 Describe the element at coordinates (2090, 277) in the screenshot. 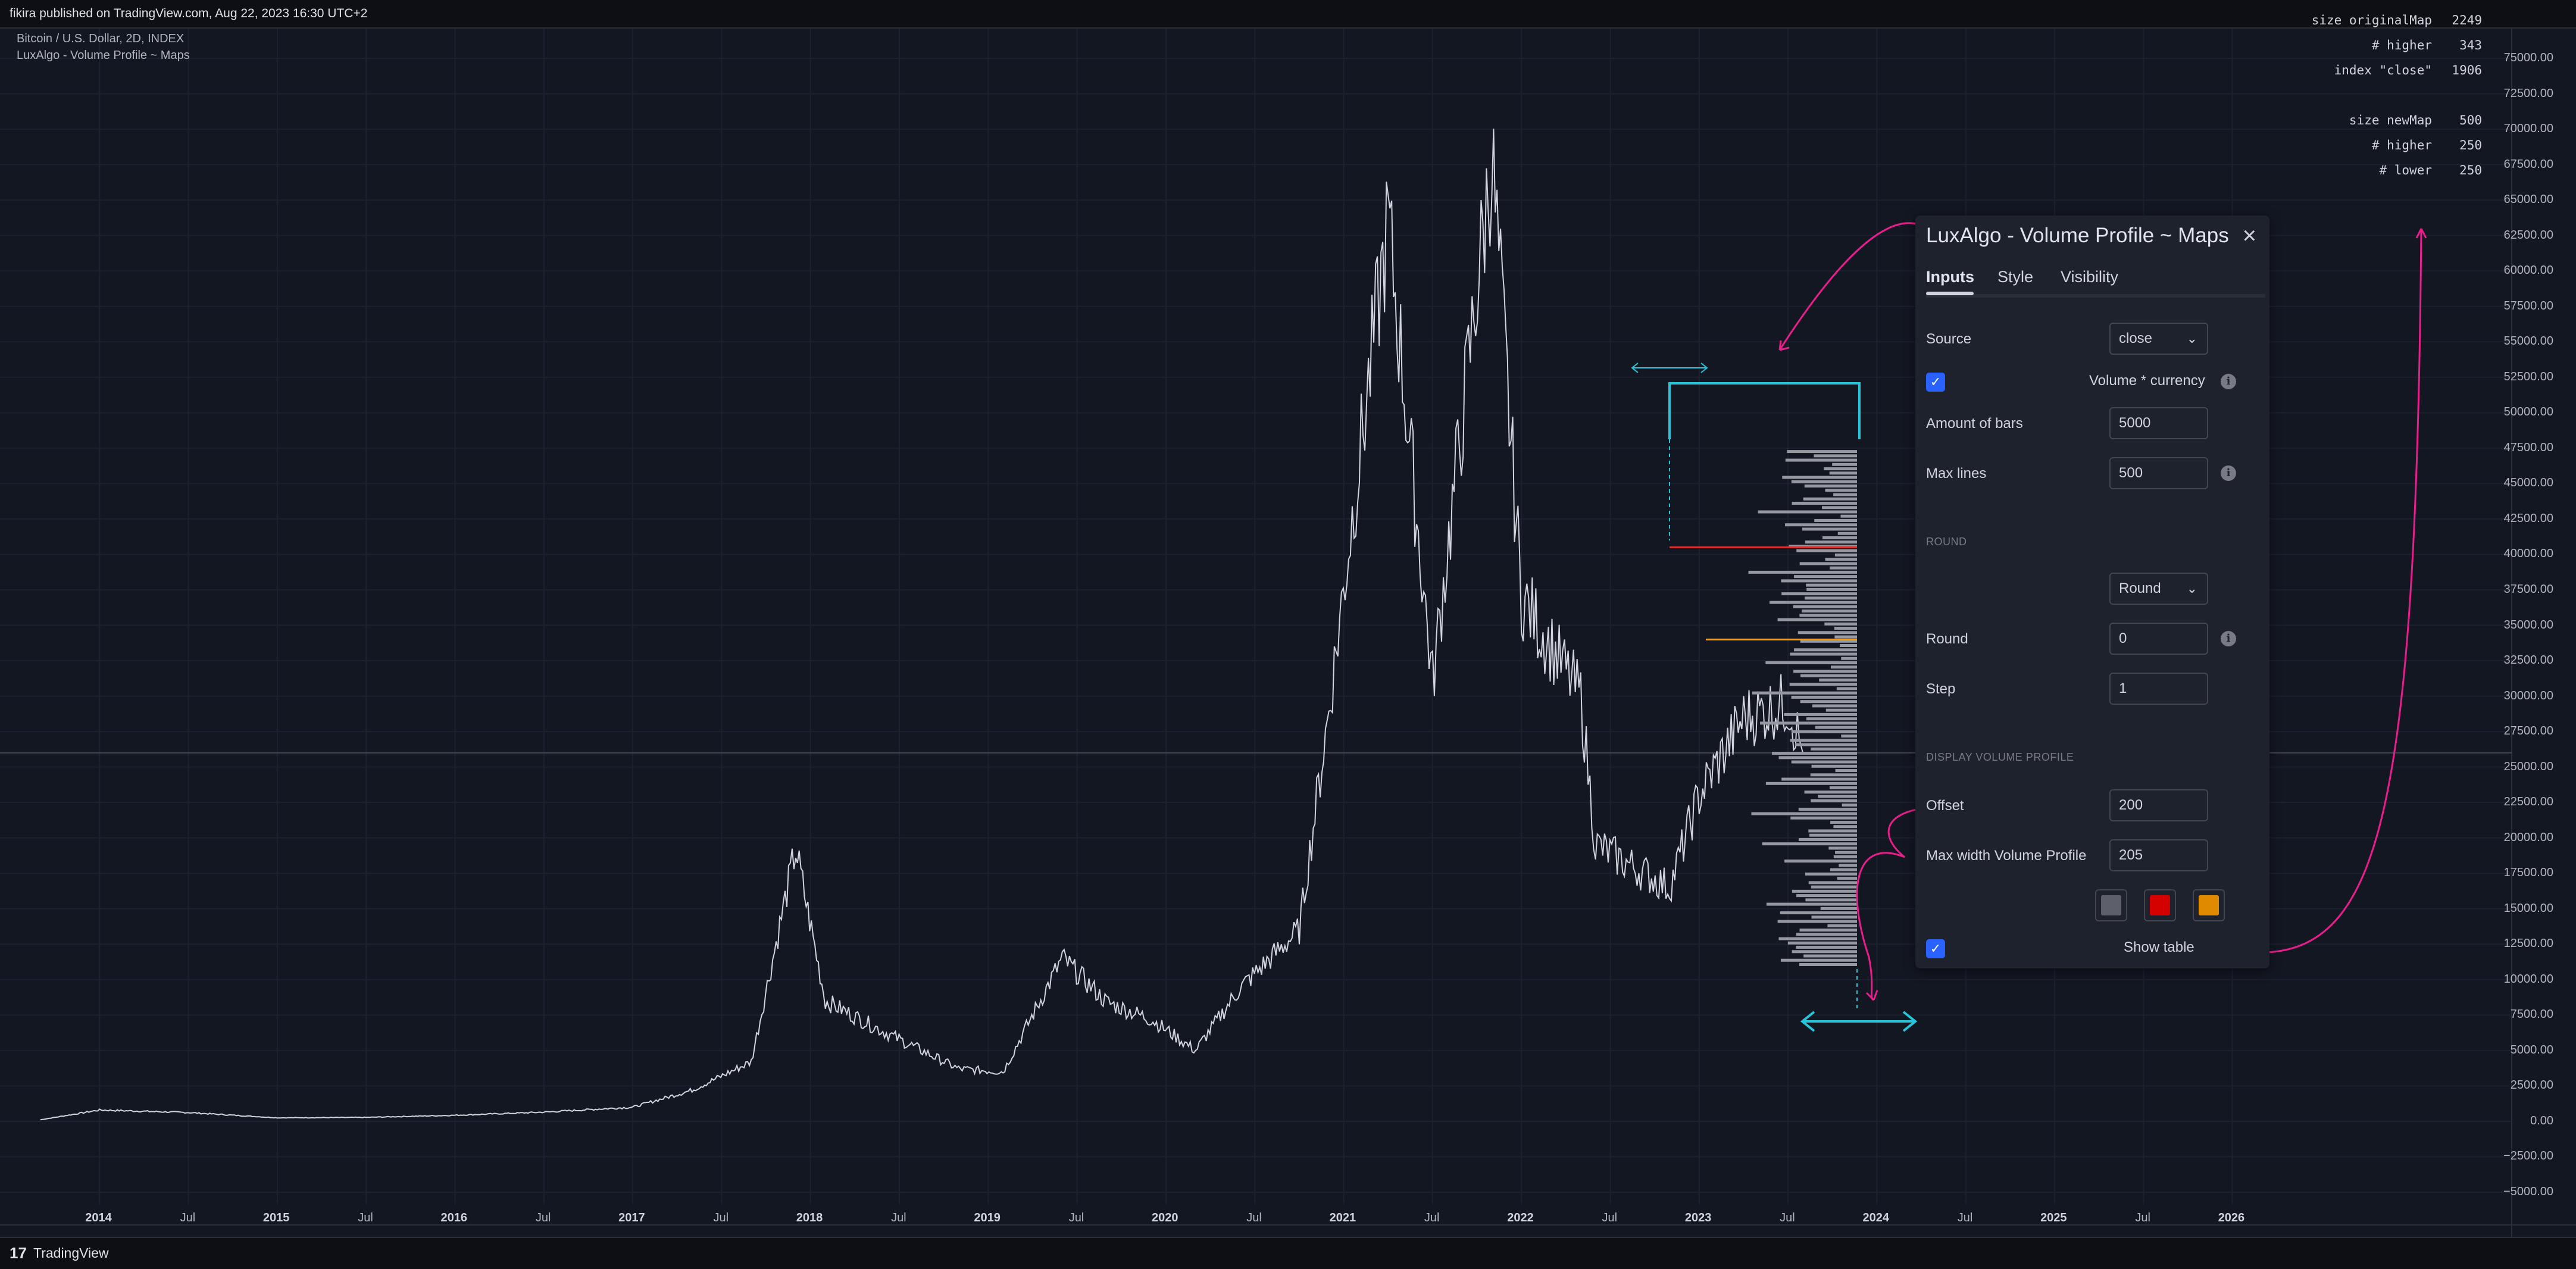

I see `tab-visibility: Visibility` at that location.